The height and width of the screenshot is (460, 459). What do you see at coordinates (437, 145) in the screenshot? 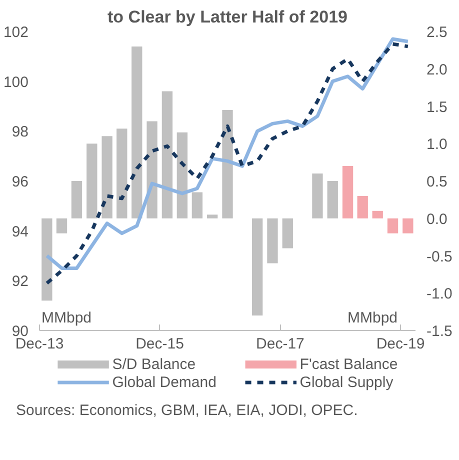
I see `y2-tick-label: 1.0` at bounding box center [437, 145].